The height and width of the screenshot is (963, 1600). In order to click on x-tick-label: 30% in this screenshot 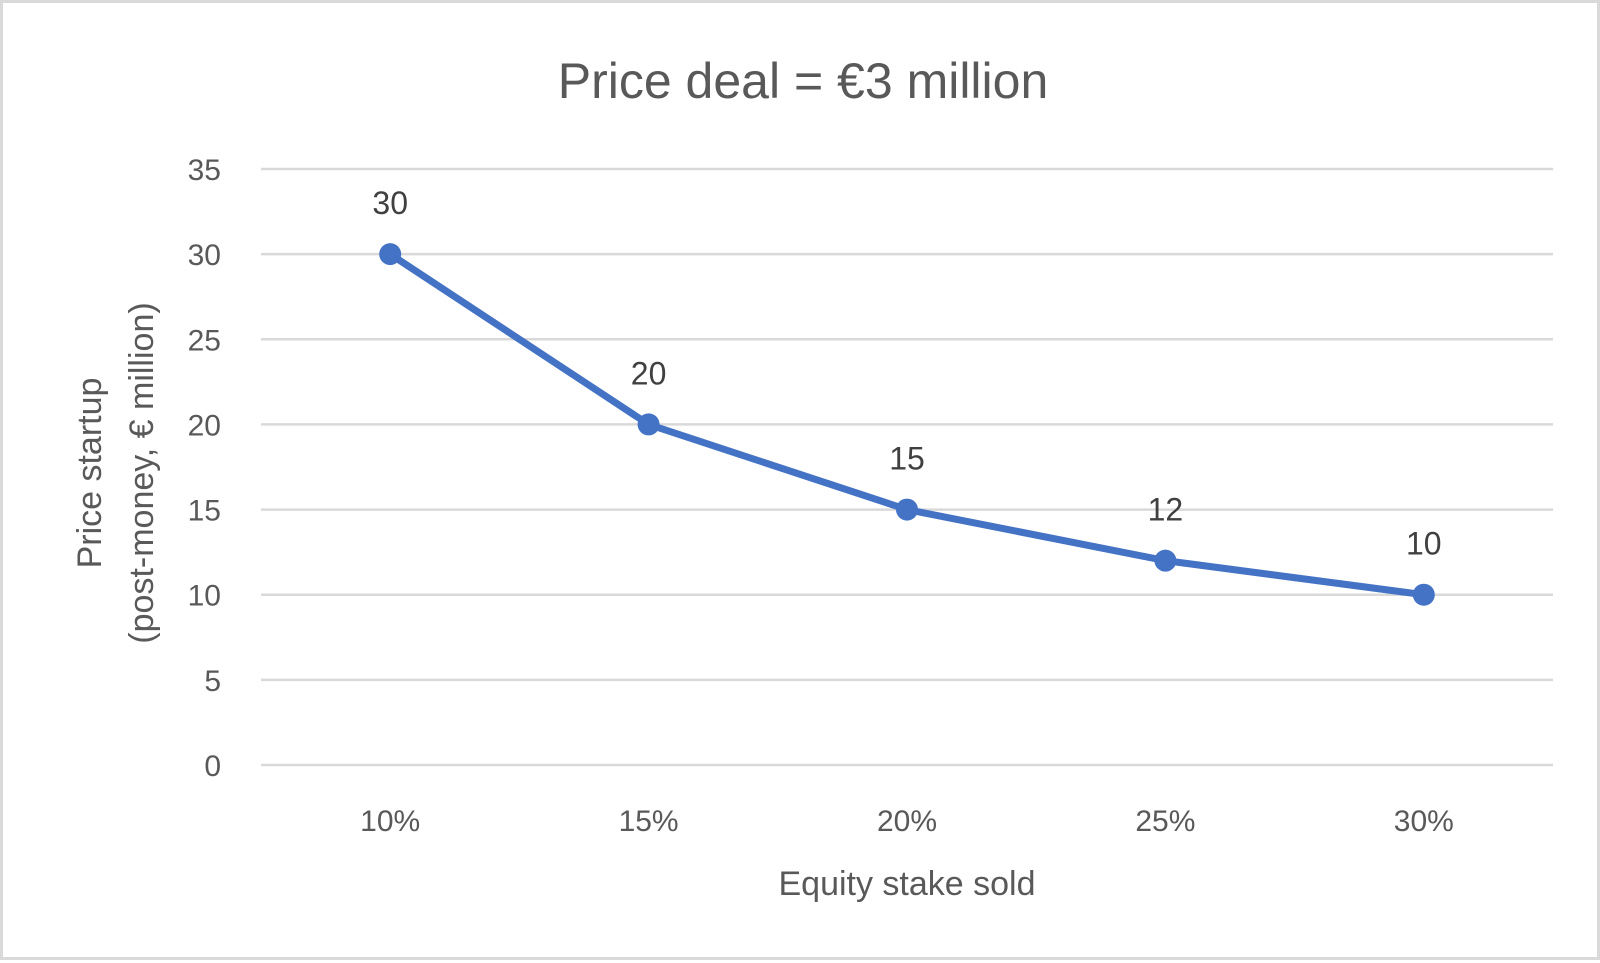, I will do `click(1424, 821)`.